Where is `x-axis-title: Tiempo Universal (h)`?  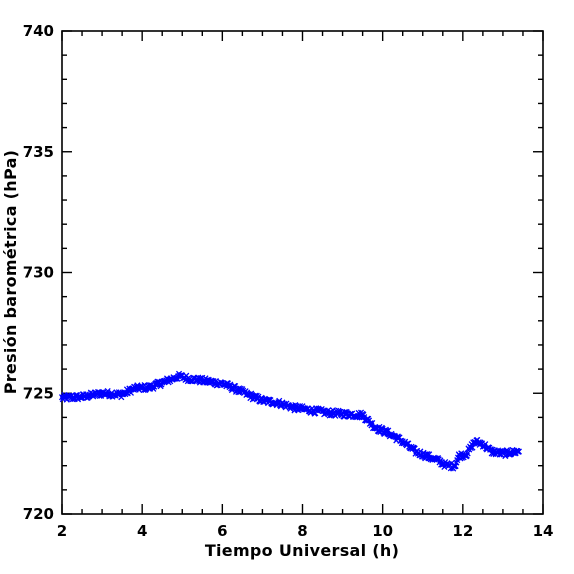
x-axis-title: Tiempo Universal (h) is located at coordinates (302, 550).